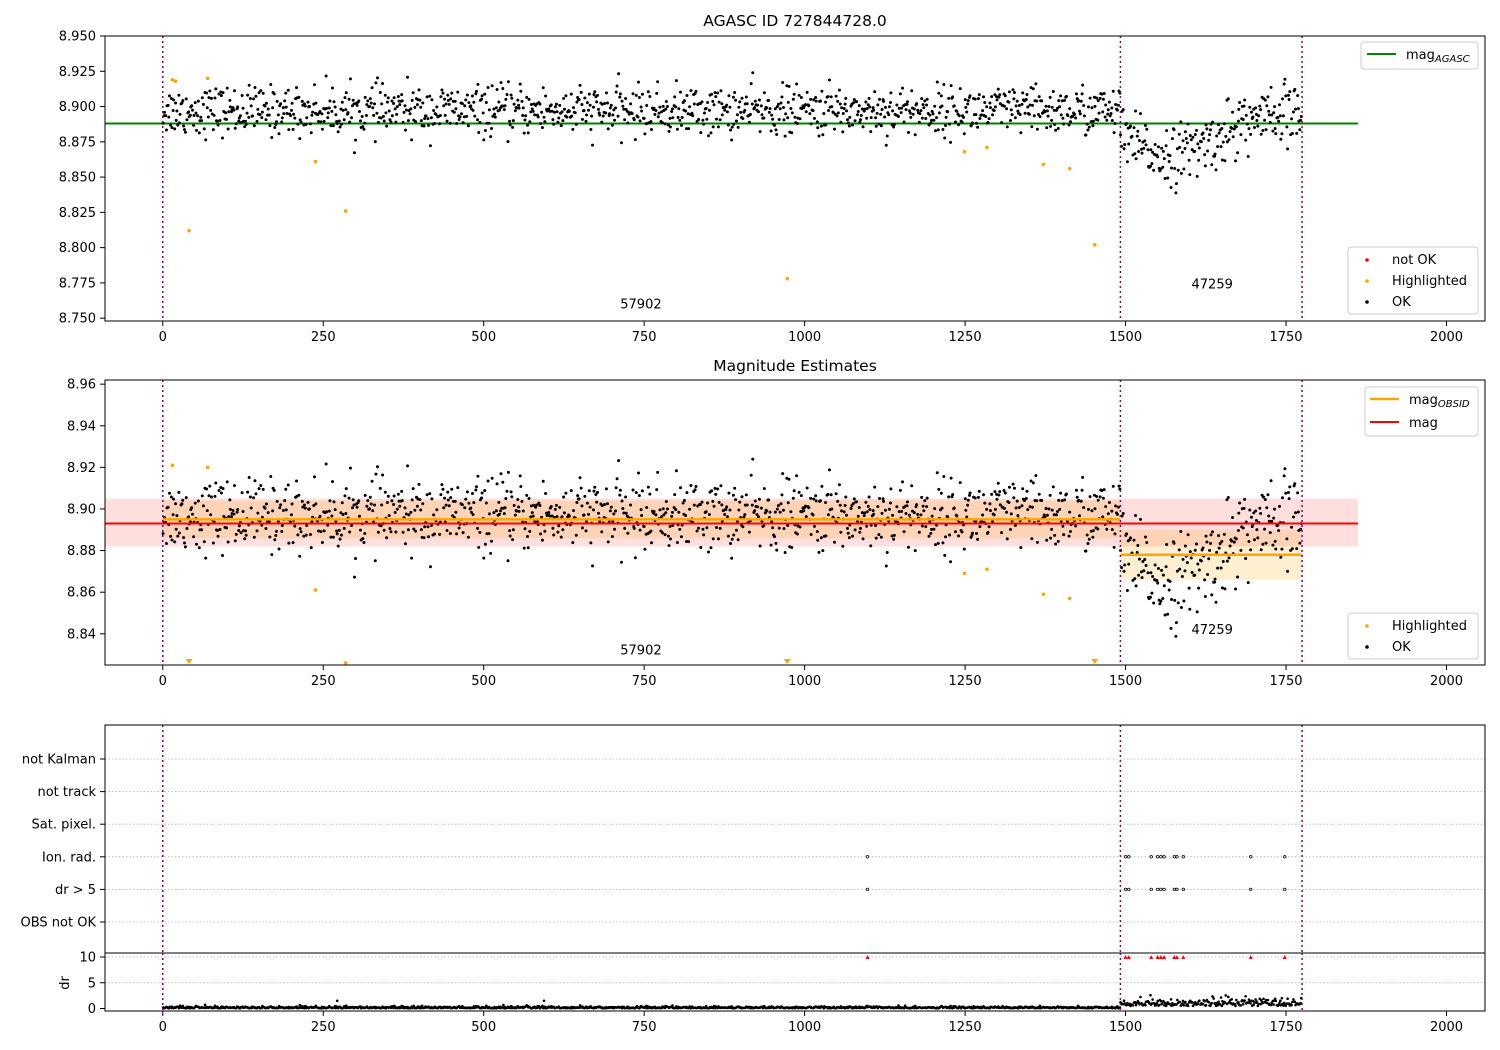  Describe the element at coordinates (1413, 636) in the screenshot. I see `estimates-legend-bottom: Highlighted OK` at that location.